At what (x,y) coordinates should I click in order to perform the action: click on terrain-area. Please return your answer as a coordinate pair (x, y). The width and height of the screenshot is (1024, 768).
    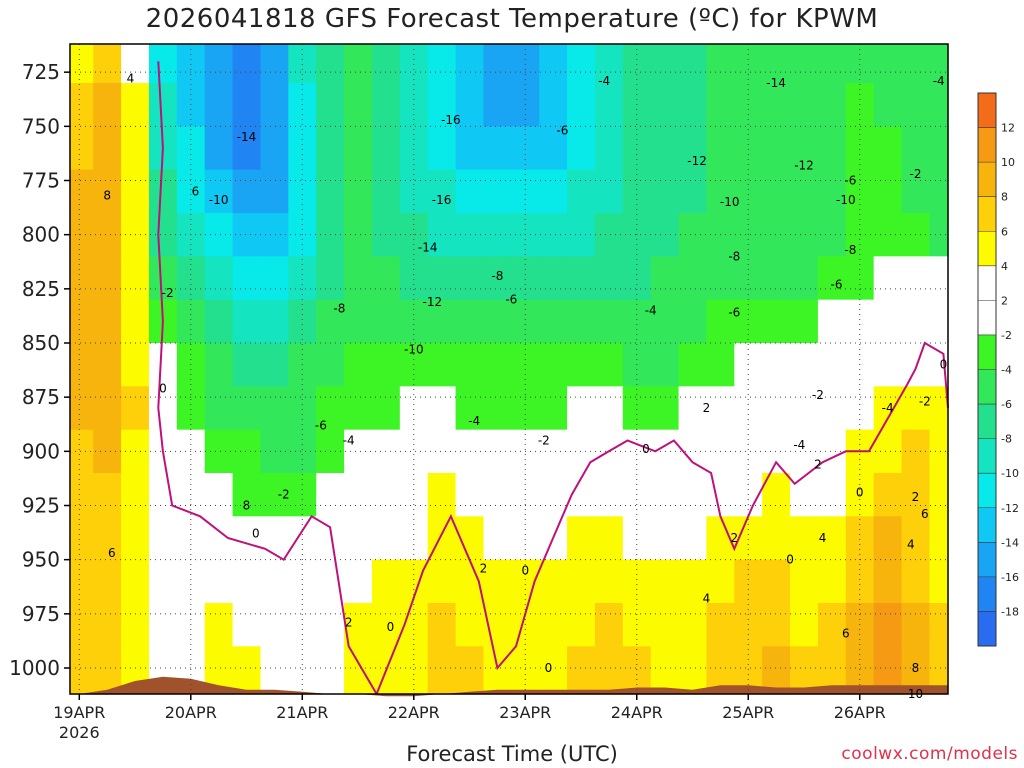
    Looking at the image, I should click on (509, 686).